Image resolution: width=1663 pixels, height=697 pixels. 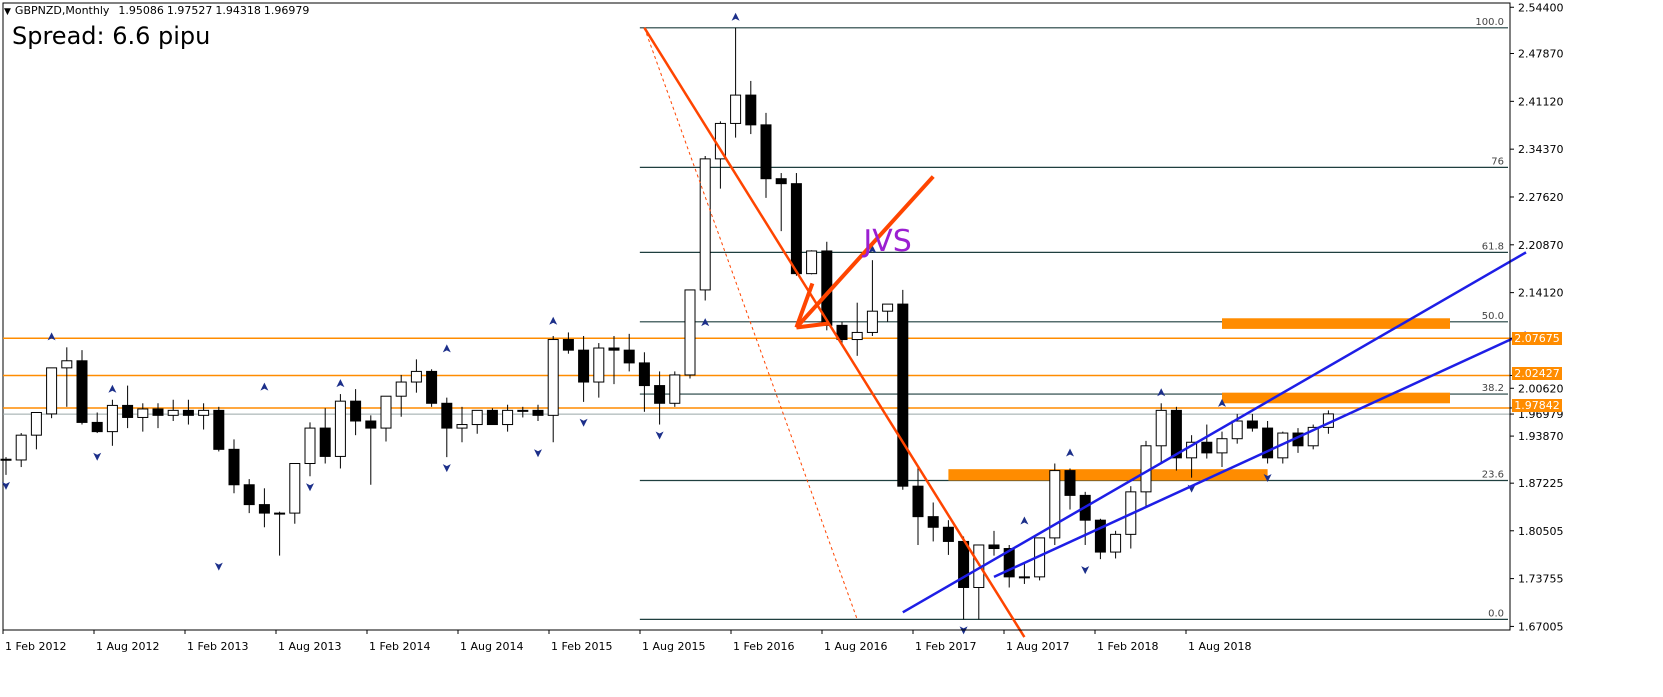 I want to click on price-tick-label: 1.93870, so click(x=1541, y=436).